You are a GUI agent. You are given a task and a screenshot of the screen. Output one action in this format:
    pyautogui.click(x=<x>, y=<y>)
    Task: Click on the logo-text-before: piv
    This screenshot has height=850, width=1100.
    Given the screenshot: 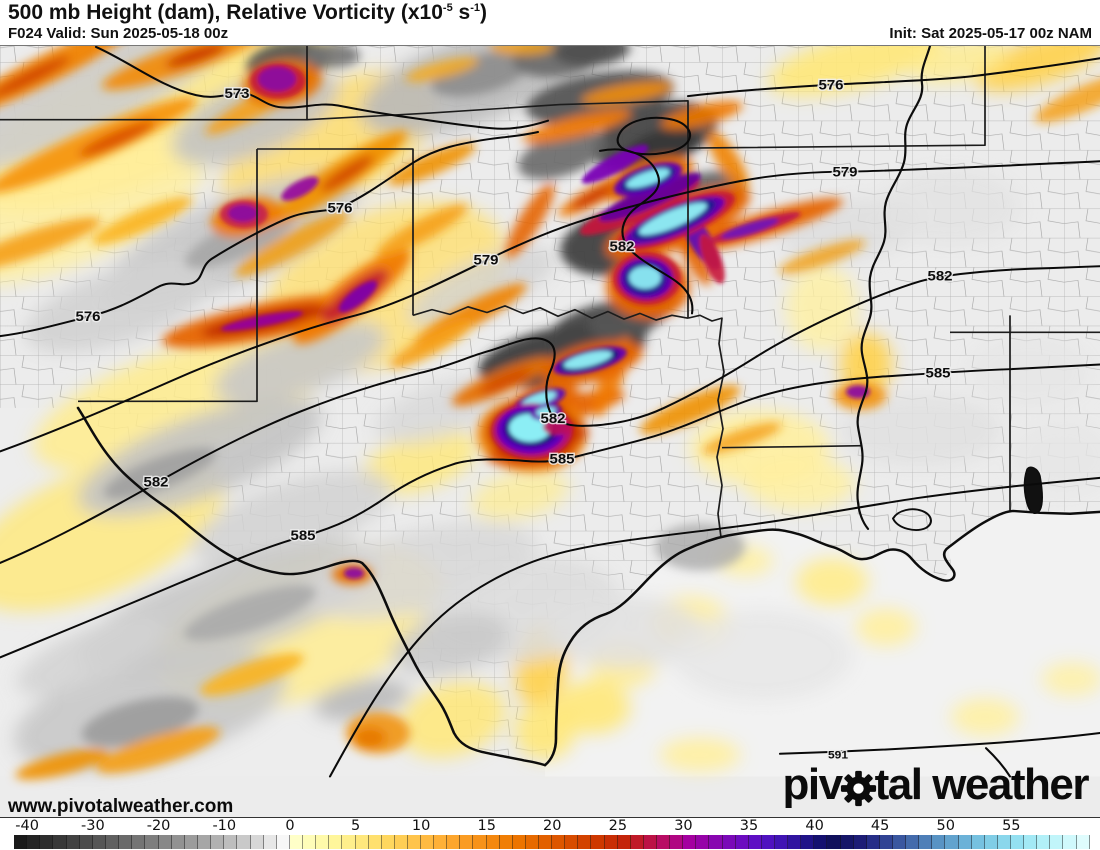 What is the action you would take?
    pyautogui.click(x=813, y=784)
    